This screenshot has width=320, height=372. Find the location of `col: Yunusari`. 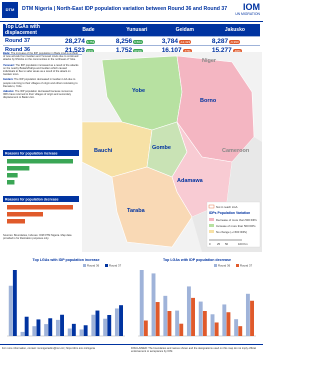

col: Yunusari is located at coordinates (136, 30).